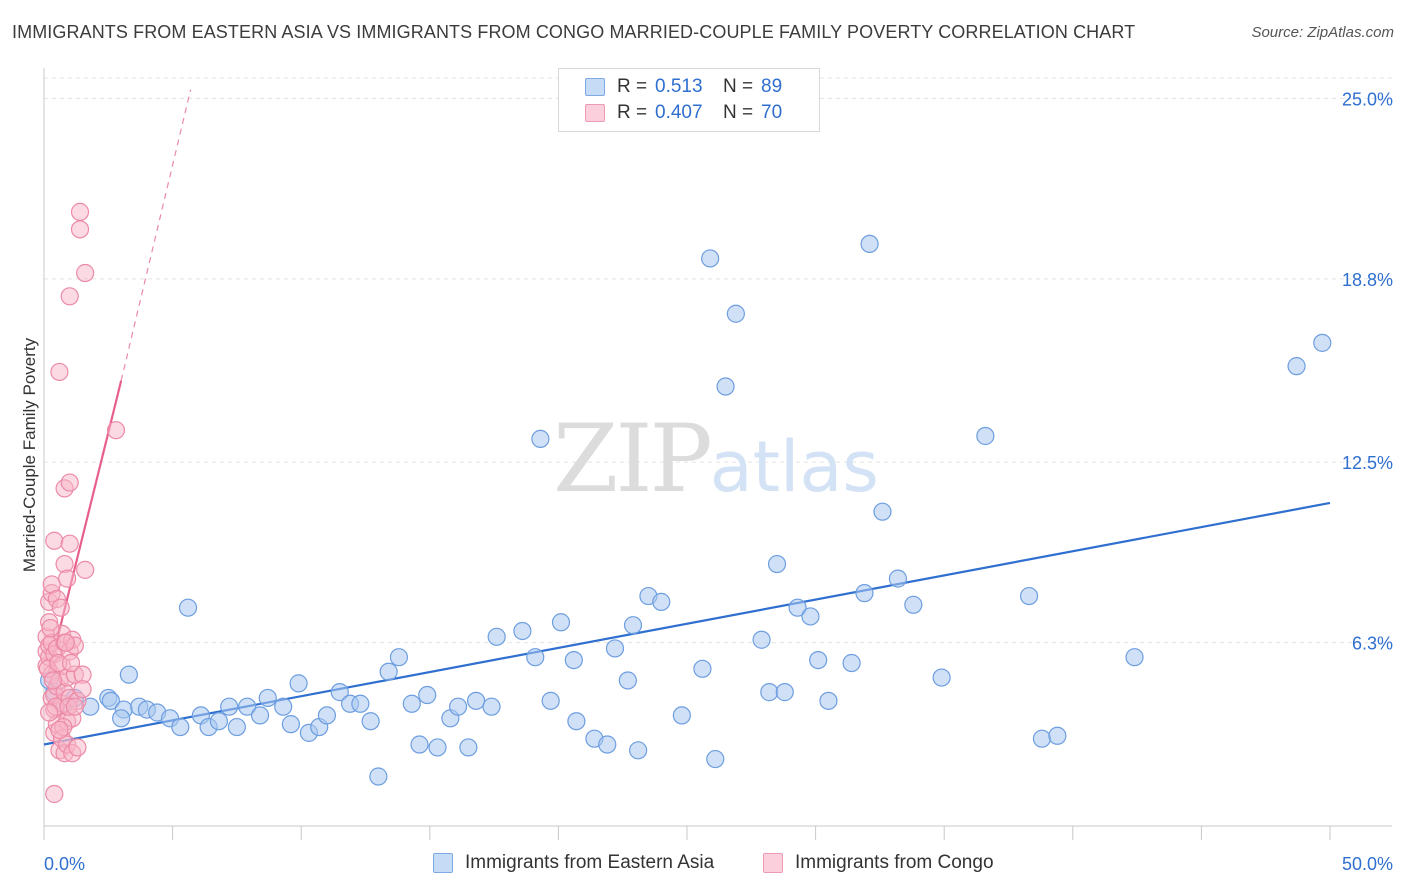 This screenshot has width=1406, height=892. I want to click on legend-swatch-pink, so click(595, 113).